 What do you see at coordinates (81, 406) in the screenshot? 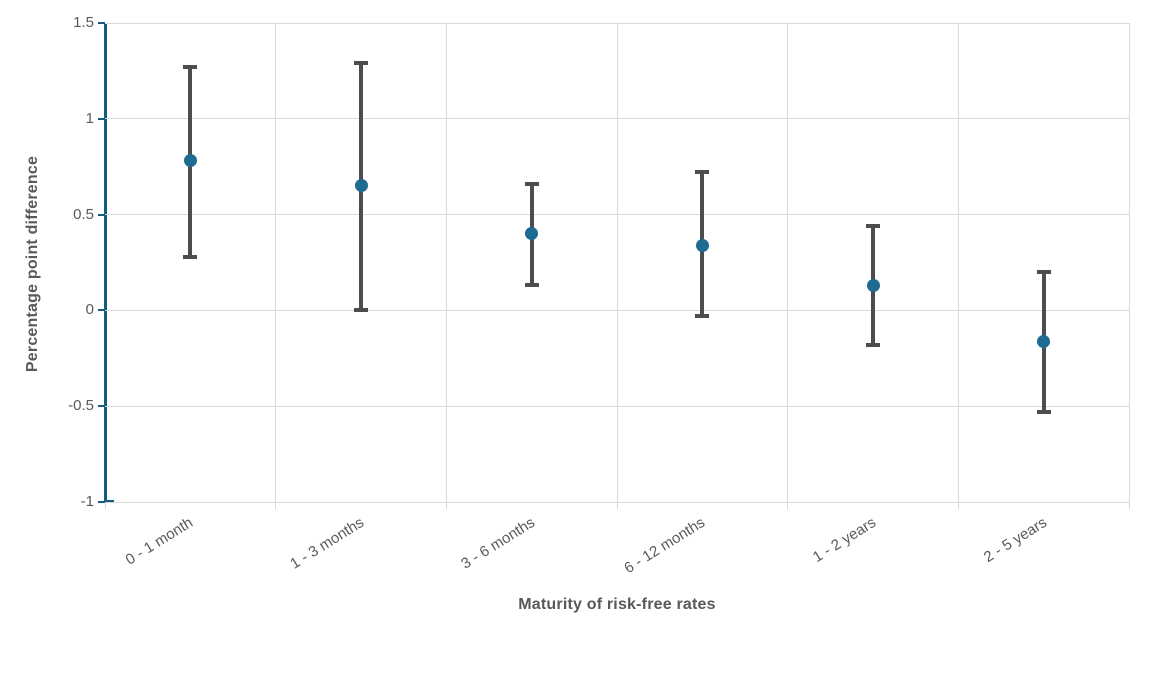
I see `y-tick-label: -0.5` at bounding box center [81, 406].